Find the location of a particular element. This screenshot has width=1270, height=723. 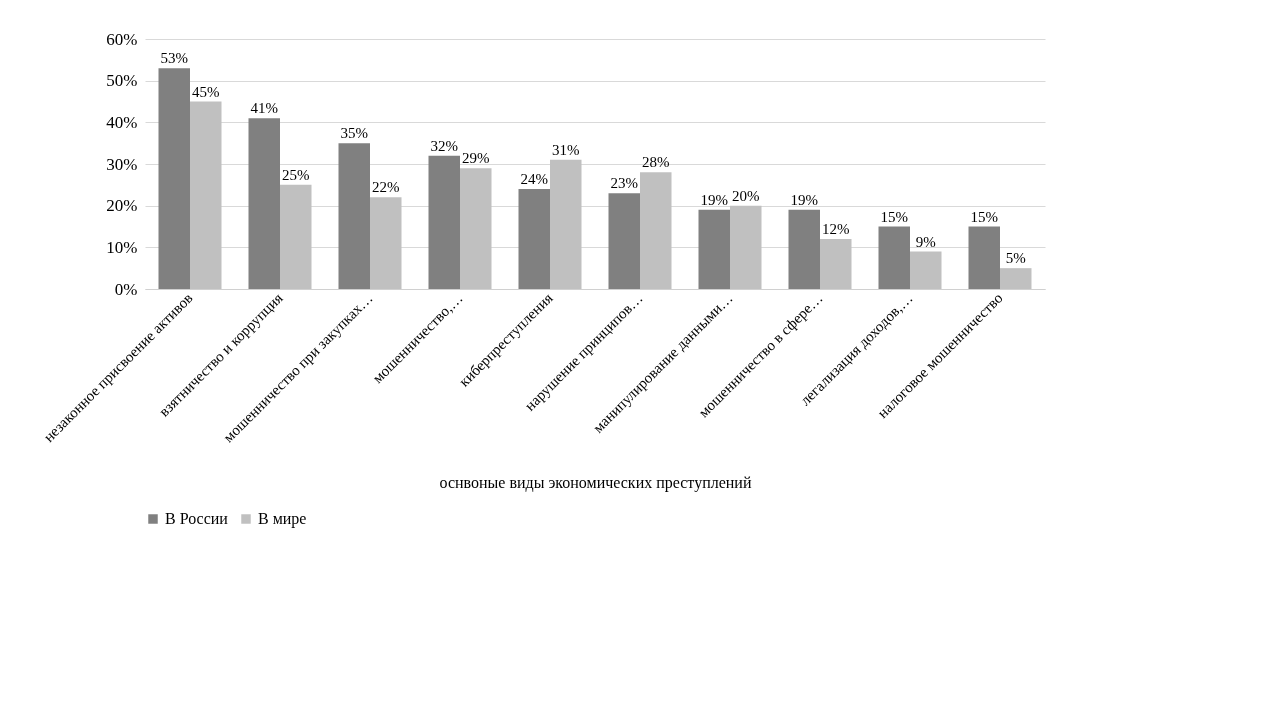

data-label: 22% is located at coordinates (386, 187).